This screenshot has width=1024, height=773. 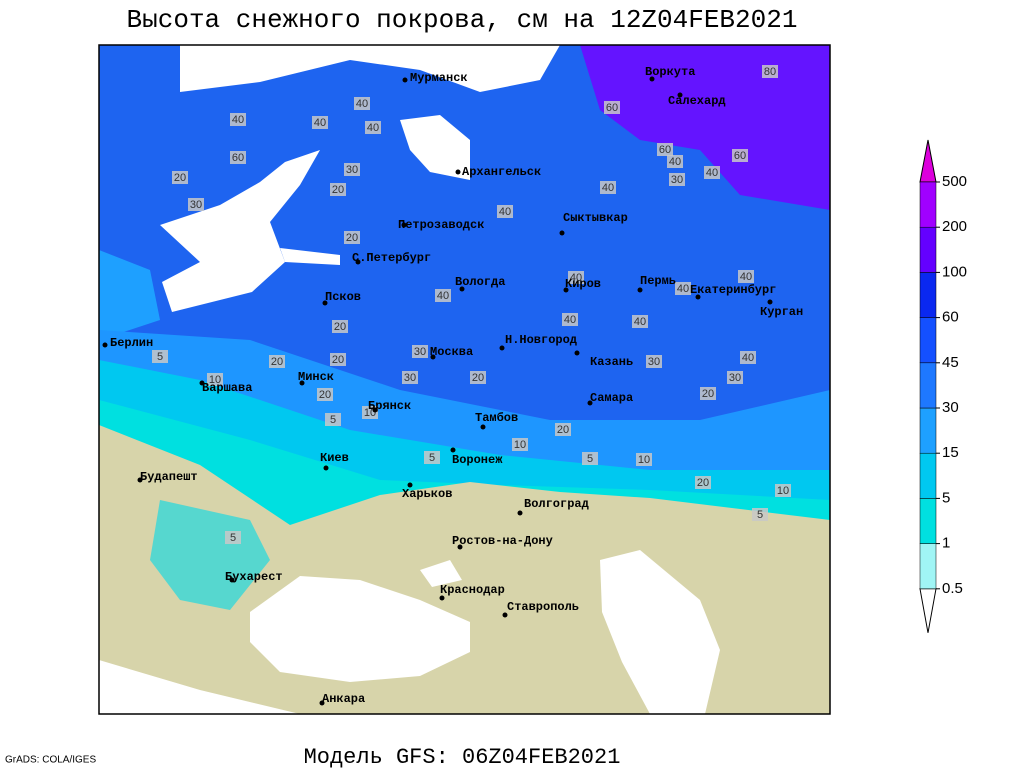 What do you see at coordinates (733, 289) in the screenshot?
I see `city-label: Екатеринбург` at bounding box center [733, 289].